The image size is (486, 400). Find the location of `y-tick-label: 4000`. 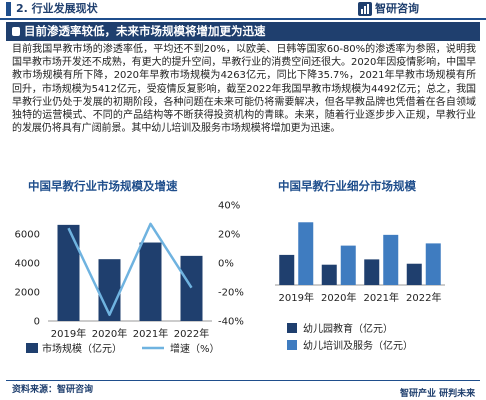

y-tick-label: 4000 is located at coordinates (27, 264).